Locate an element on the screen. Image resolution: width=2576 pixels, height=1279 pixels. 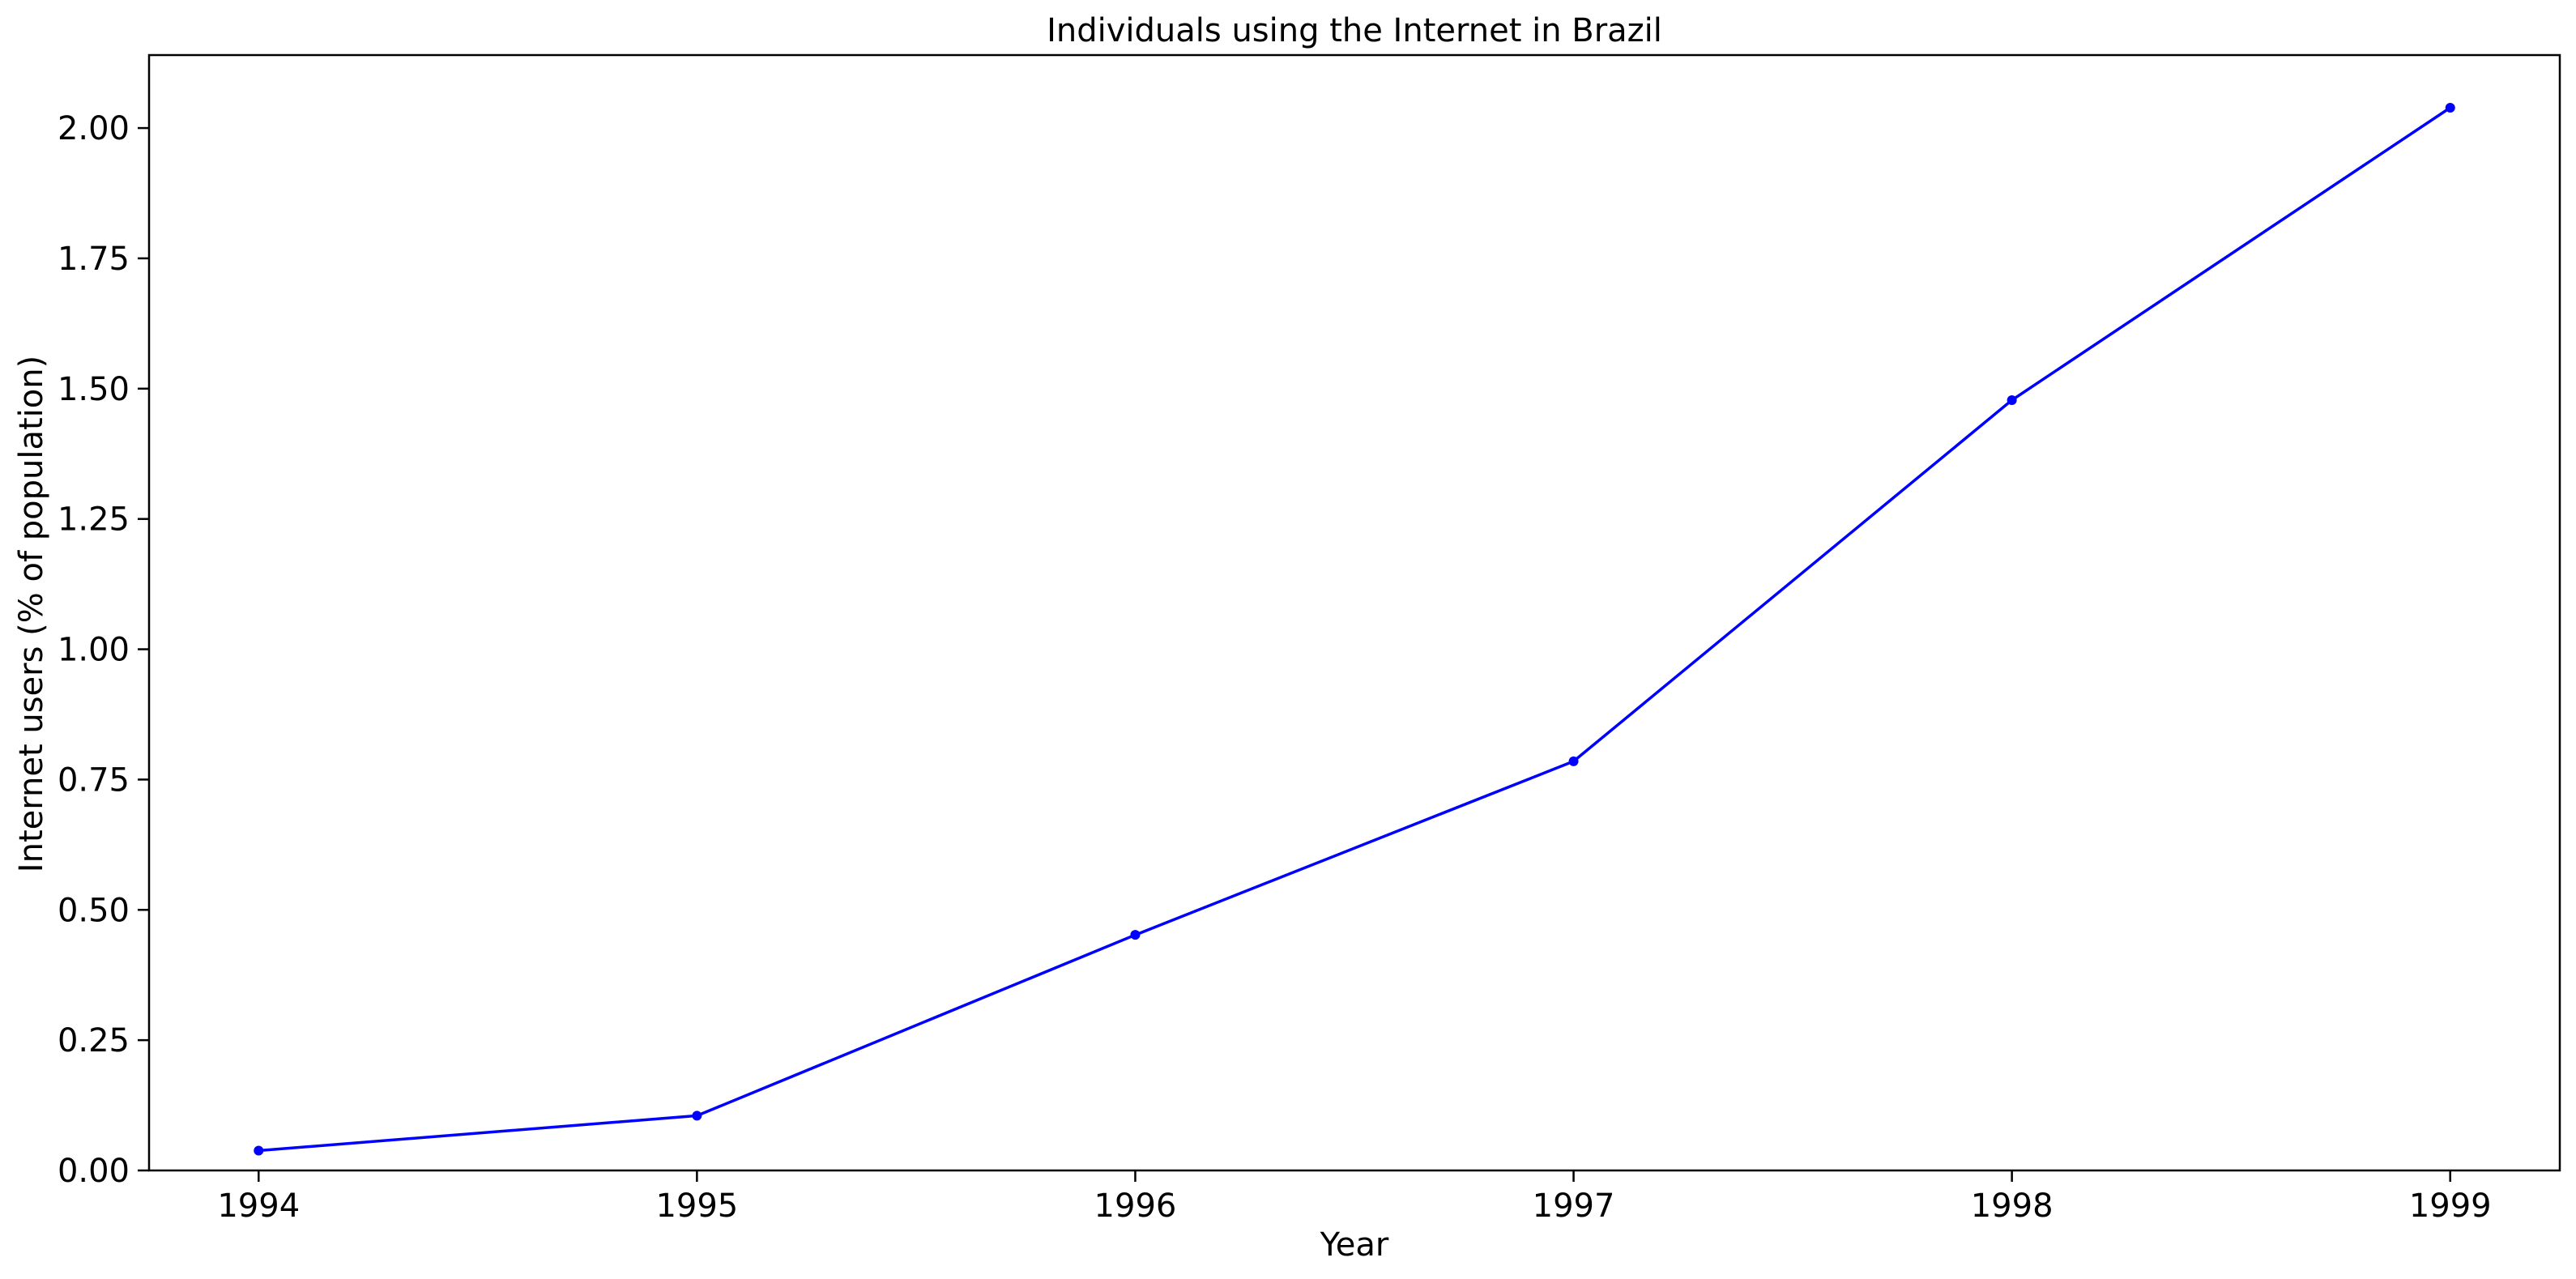
y-axis-ticks: 0.00 0.25 0.50 0.75 1.00 1.25 1.50 1.75 2.00 is located at coordinates (103, 650).